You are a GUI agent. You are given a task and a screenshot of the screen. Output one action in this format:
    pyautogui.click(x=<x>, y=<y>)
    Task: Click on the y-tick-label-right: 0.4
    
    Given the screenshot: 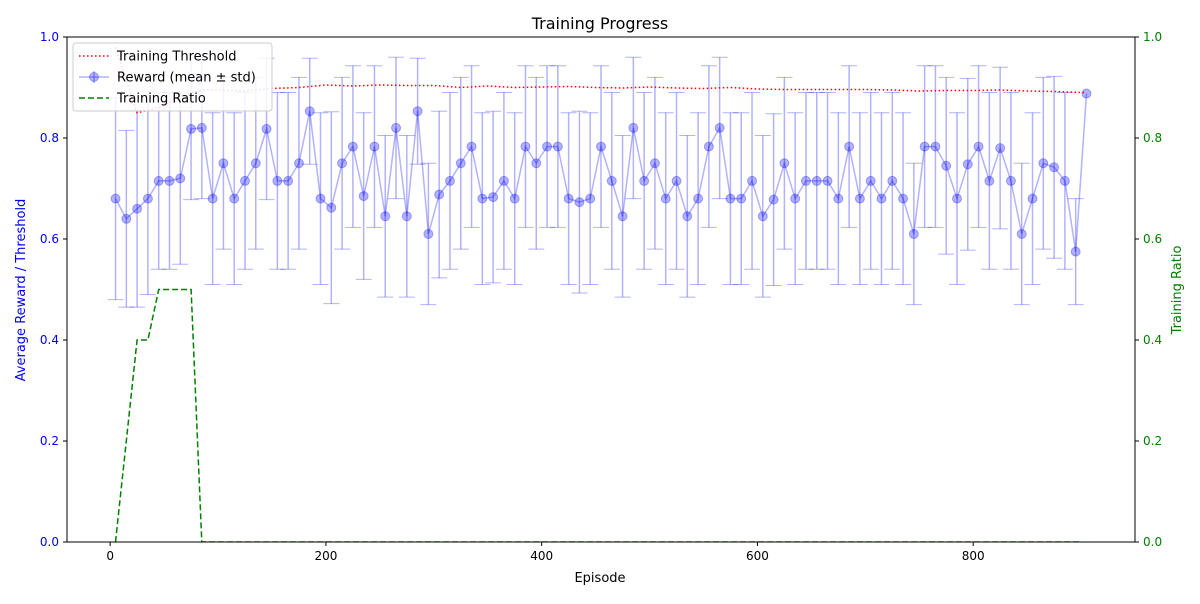 What is the action you would take?
    pyautogui.click(x=1152, y=340)
    